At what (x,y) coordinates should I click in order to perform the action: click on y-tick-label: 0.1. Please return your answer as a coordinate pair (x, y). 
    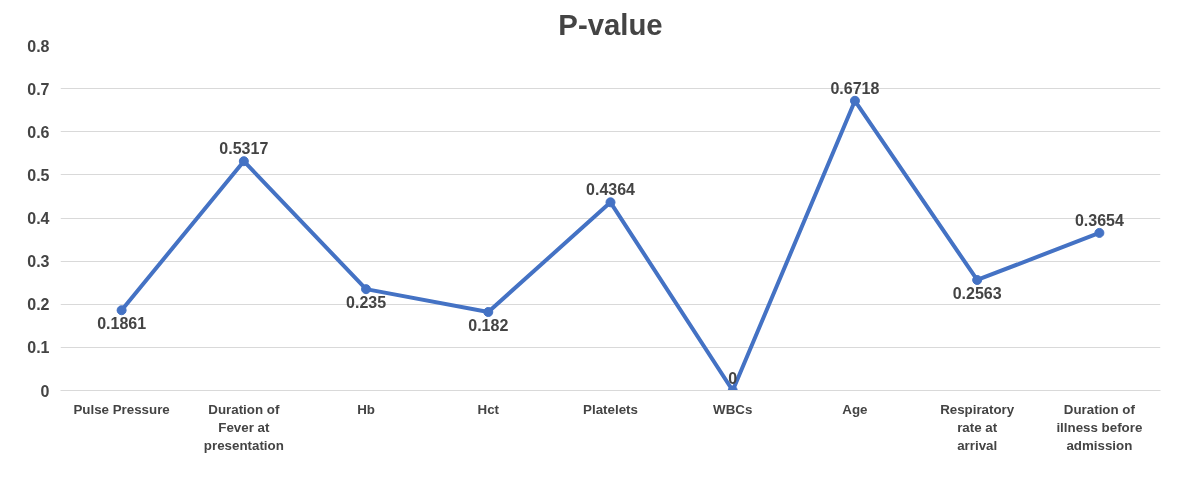
    Looking at the image, I should click on (38, 348).